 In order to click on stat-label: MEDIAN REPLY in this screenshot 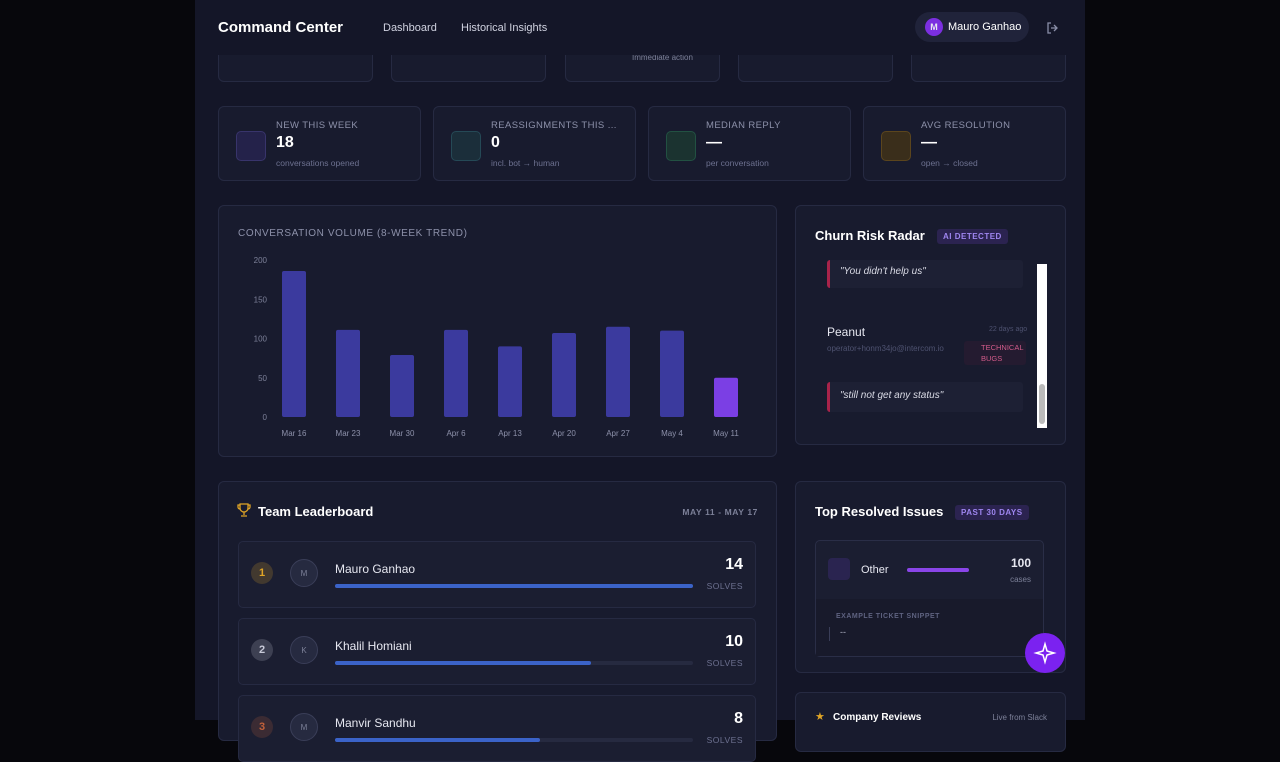, I will do `click(743, 125)`.